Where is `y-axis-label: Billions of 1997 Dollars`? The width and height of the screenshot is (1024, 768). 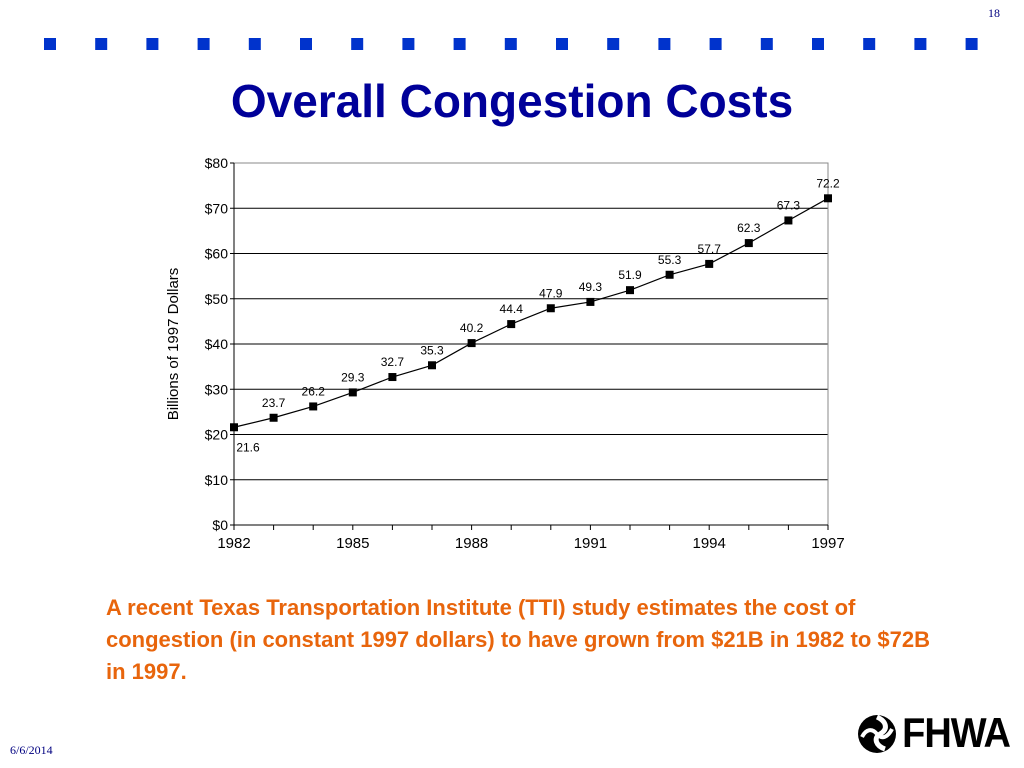
y-axis-label: Billions of 1997 Dollars is located at coordinates (173, 344).